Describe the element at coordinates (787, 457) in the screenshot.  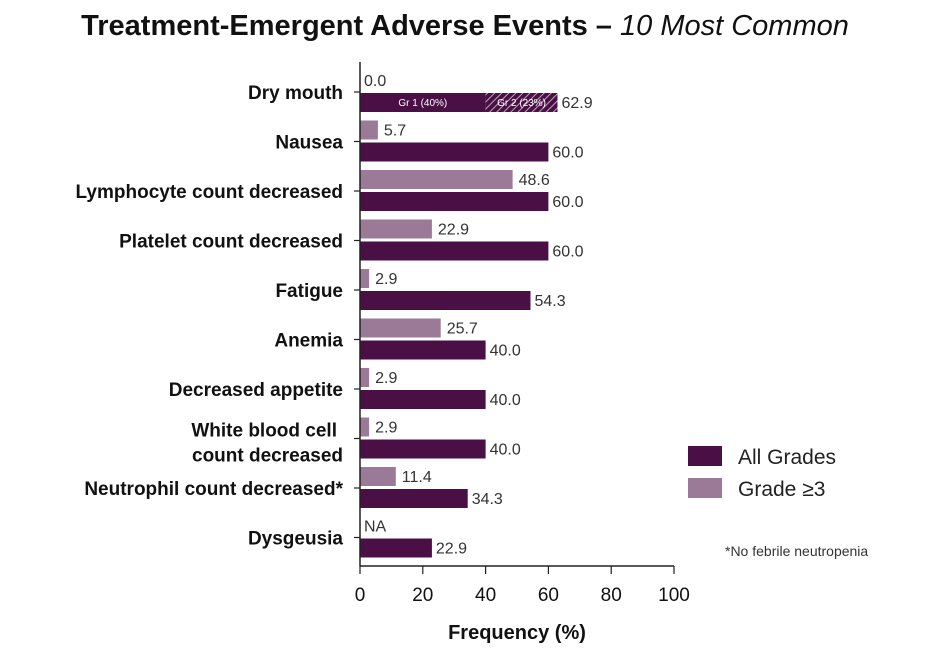
I see `legend-label: All Grades` at that location.